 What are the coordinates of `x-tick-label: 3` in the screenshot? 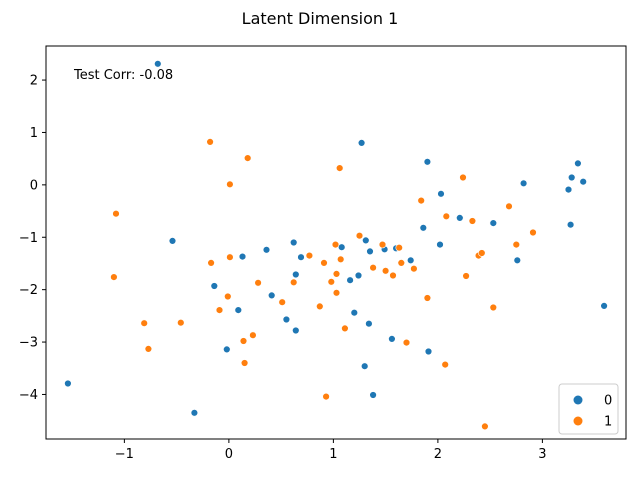 It's located at (542, 454).